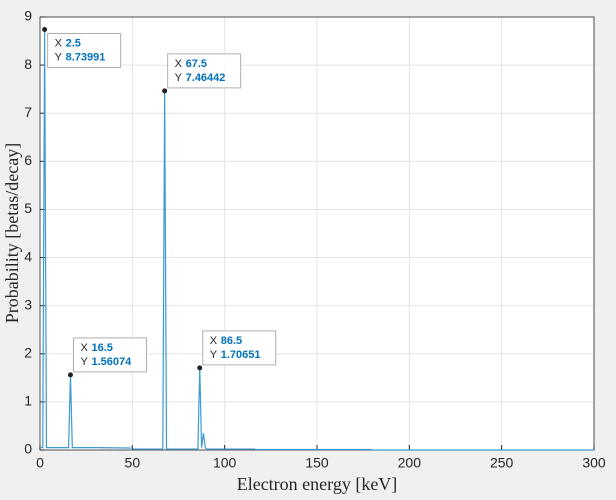 The height and width of the screenshot is (500, 616). Describe the element at coordinates (12, 233) in the screenshot. I see `y-axis-title: Probability [betas/decay]` at that location.